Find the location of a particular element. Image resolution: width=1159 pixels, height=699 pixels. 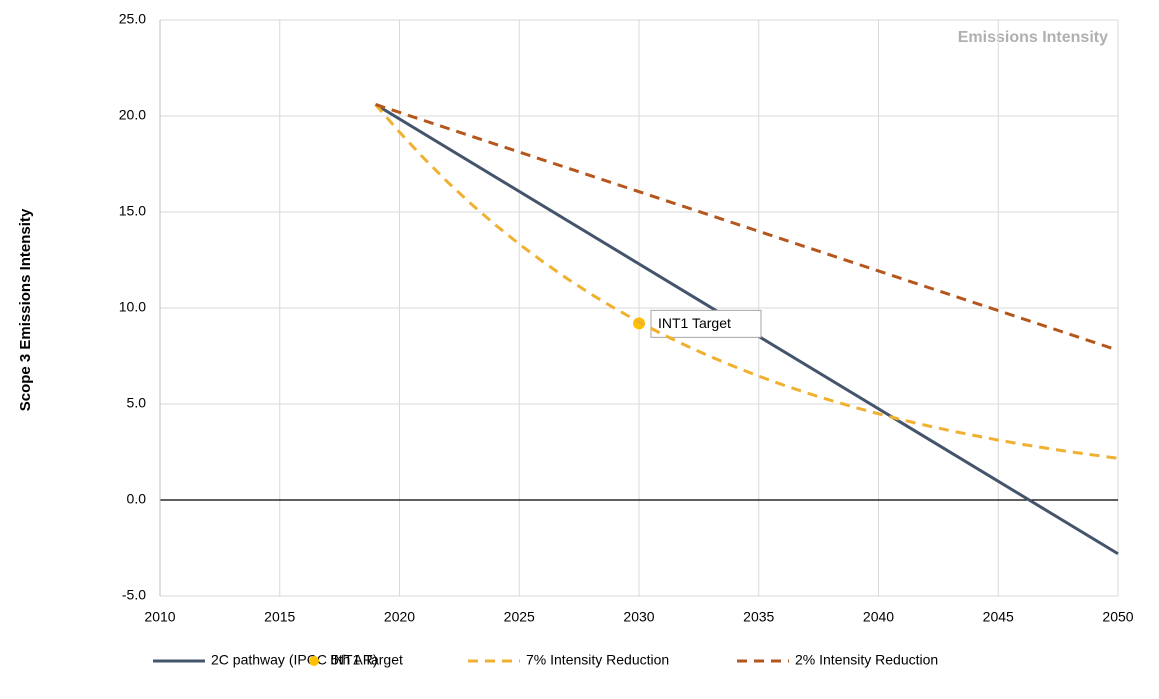

legend-label: 7% Intensity Reduction is located at coordinates (597, 660).